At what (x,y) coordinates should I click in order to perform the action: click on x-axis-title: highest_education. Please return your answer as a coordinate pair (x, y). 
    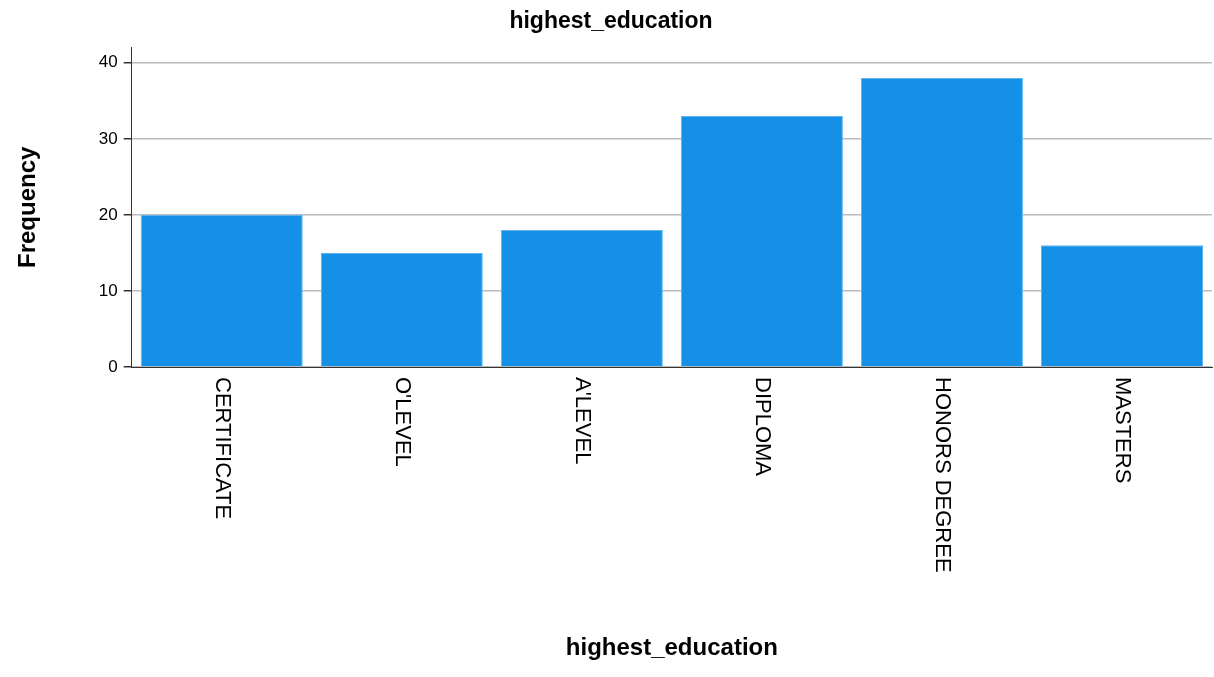
    Looking at the image, I should click on (671, 647).